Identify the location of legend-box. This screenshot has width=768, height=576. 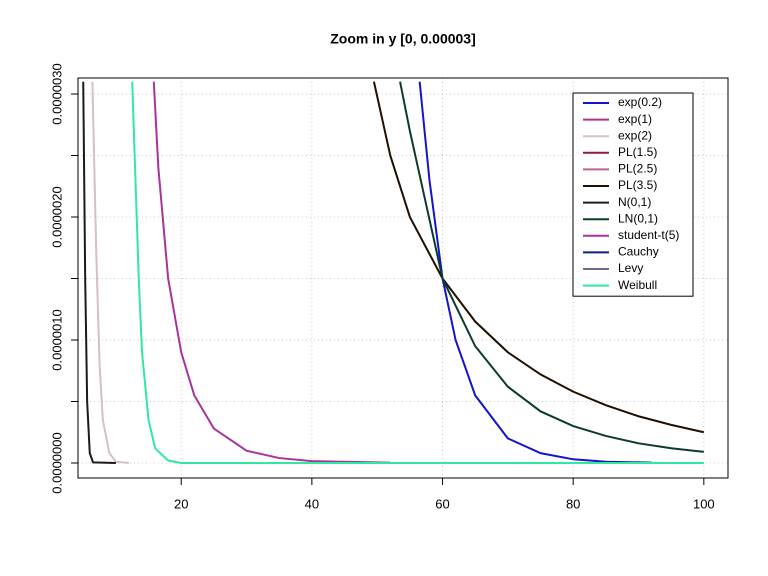
(633, 194).